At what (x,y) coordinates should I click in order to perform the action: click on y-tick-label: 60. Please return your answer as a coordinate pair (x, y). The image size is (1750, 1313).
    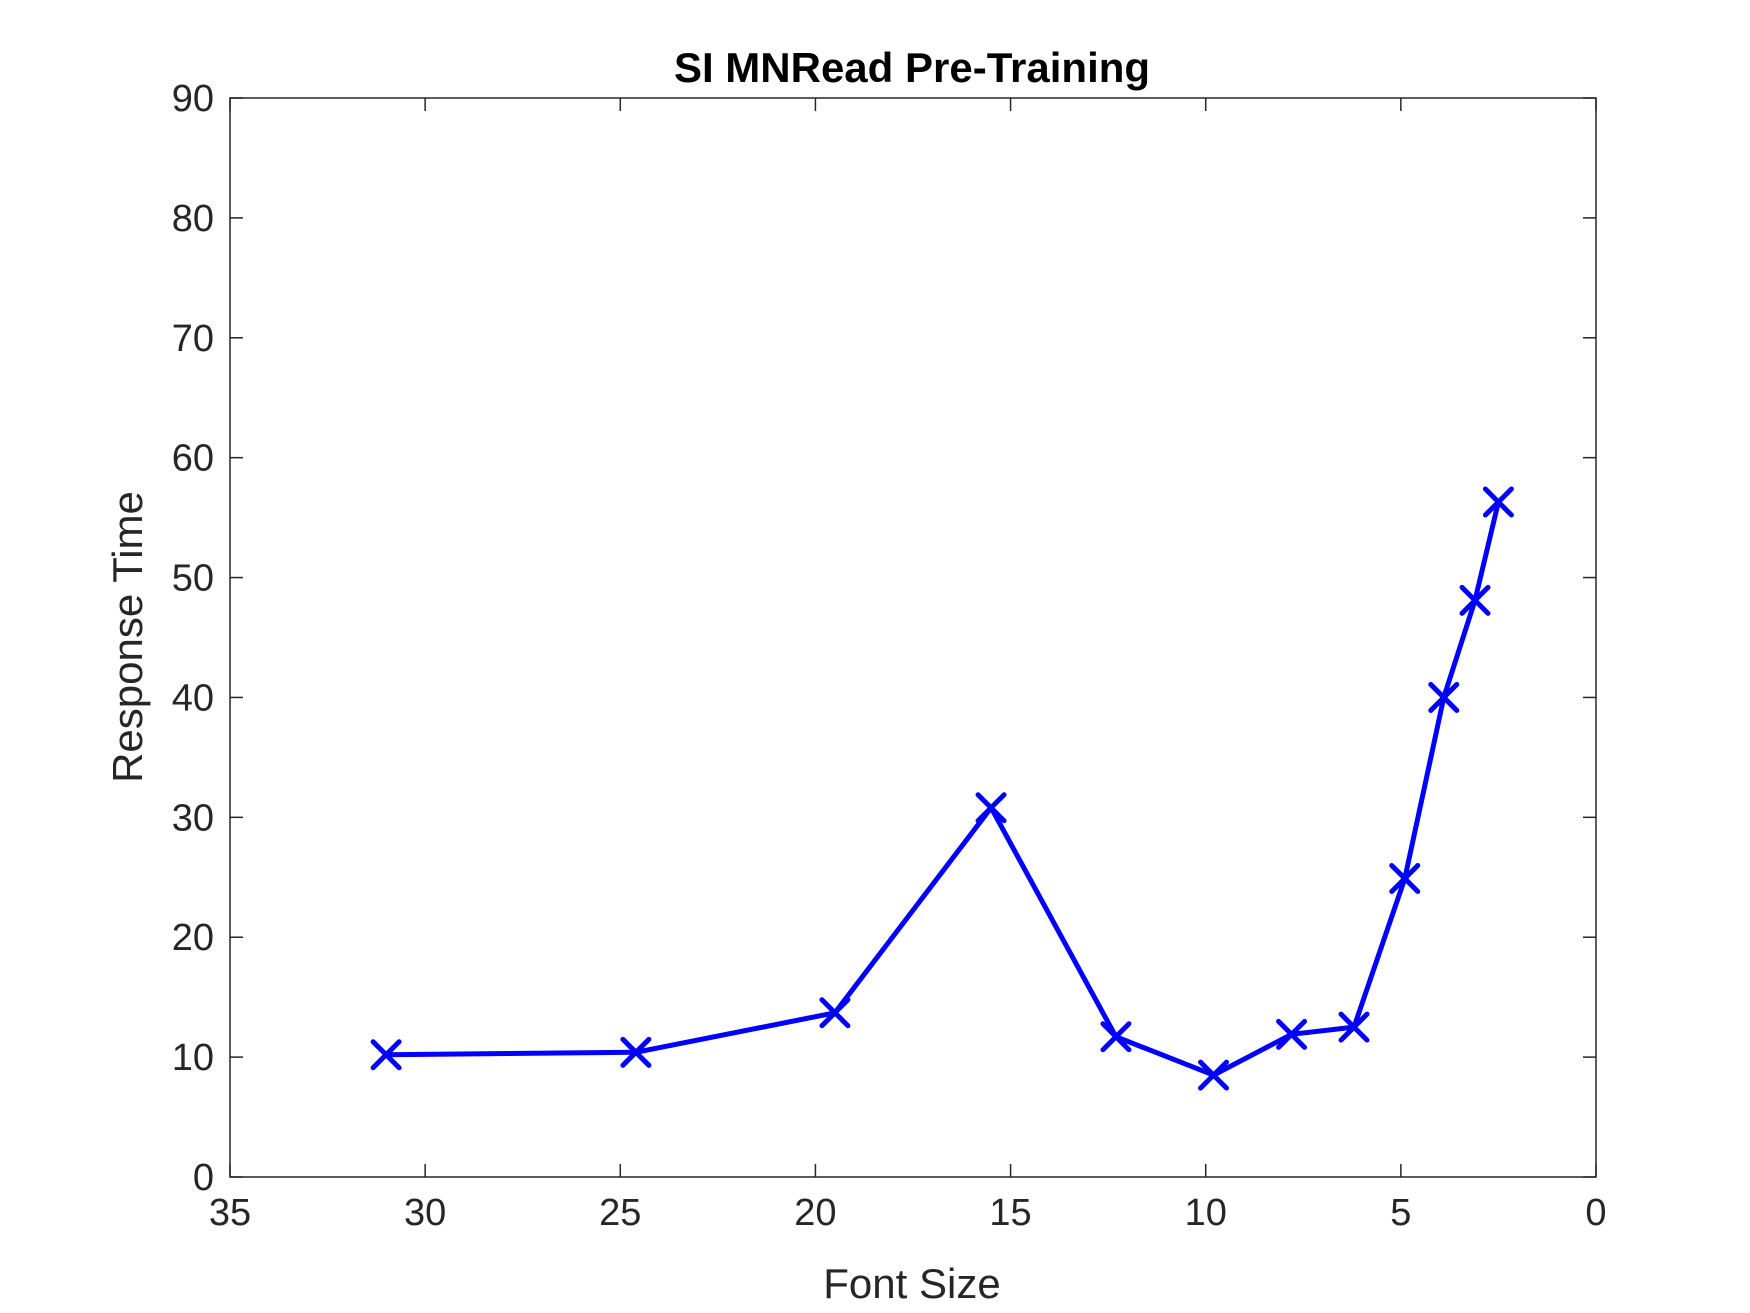
    Looking at the image, I should click on (193, 459).